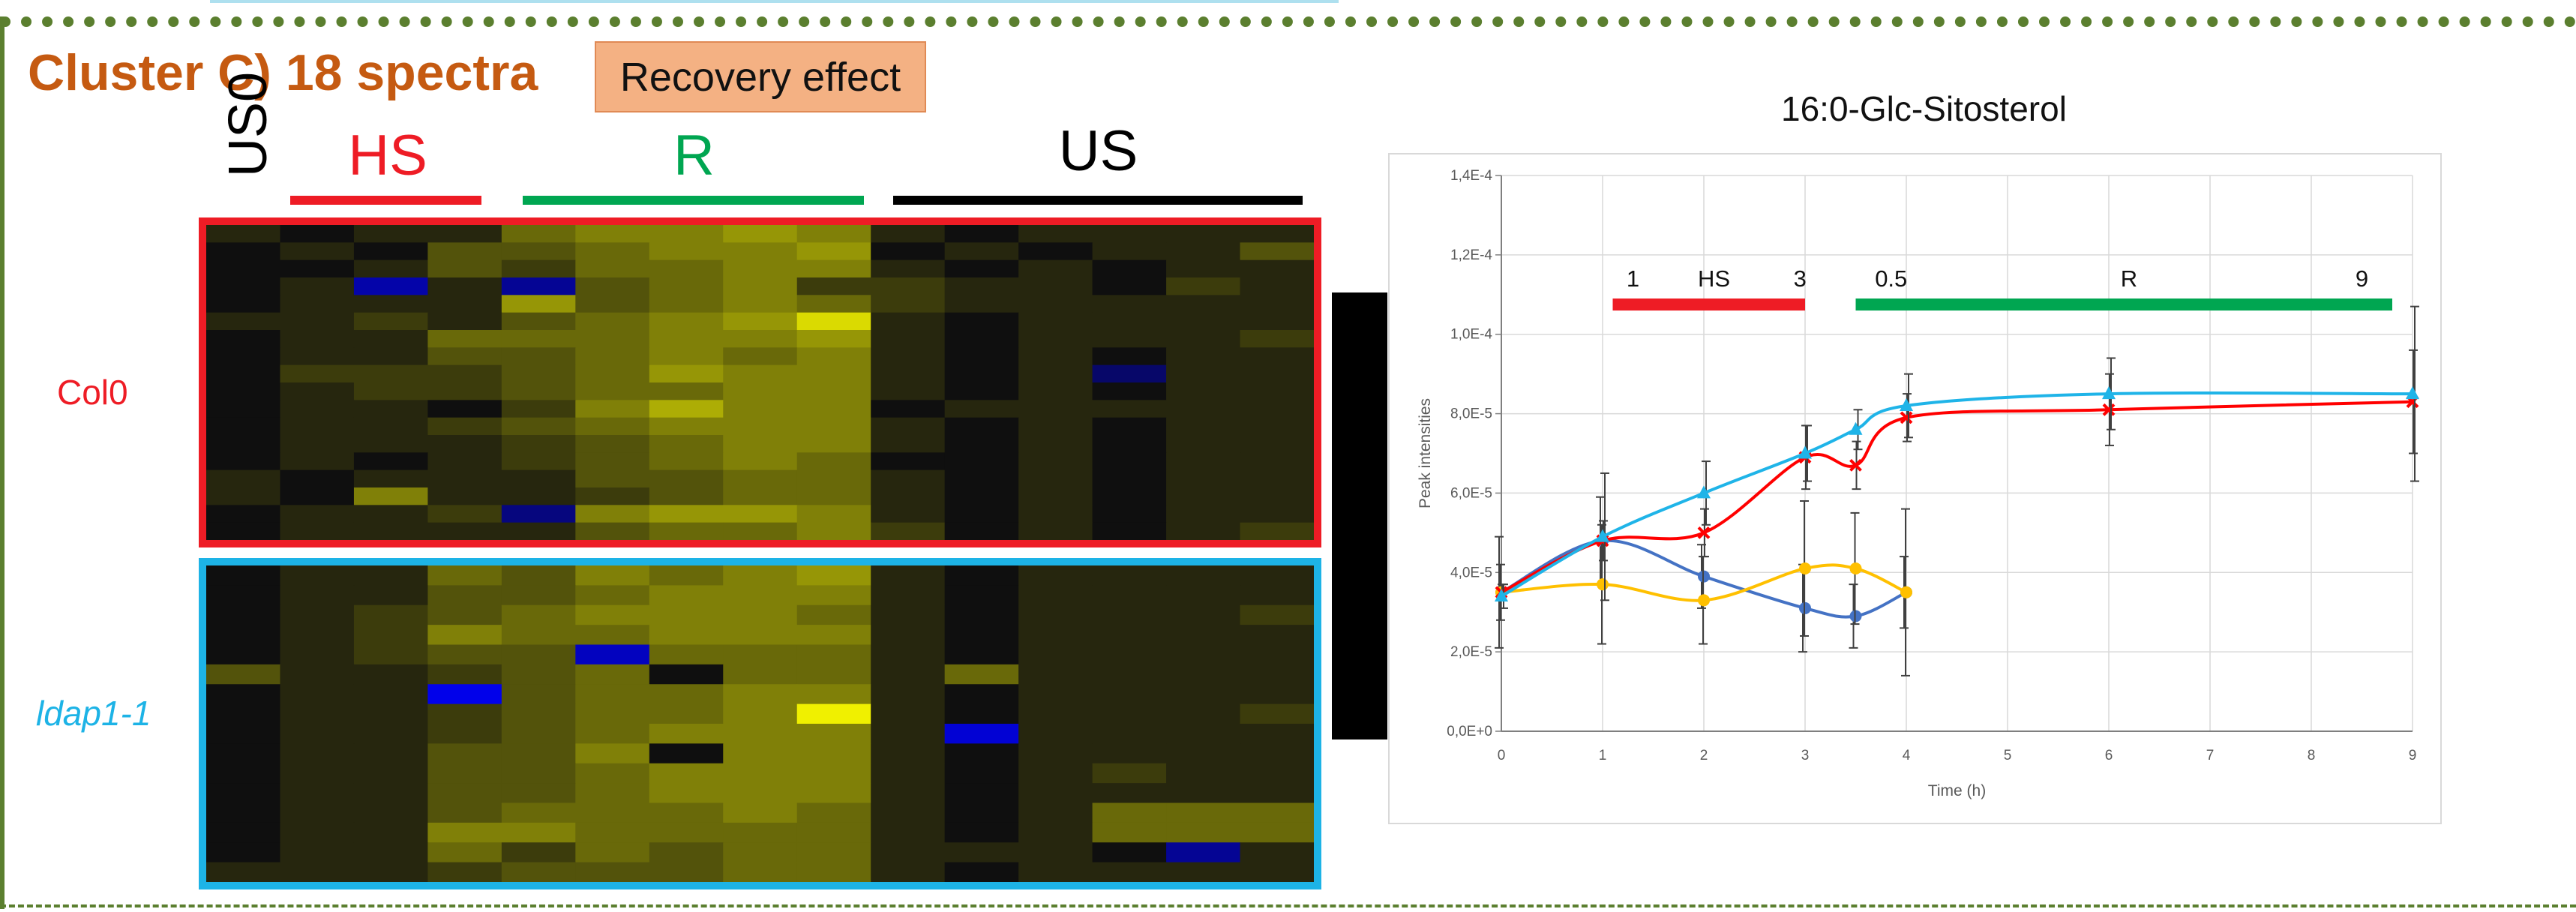  Describe the element at coordinates (92, 392) in the screenshot. I see `genotype-label-col0: Col0` at that location.